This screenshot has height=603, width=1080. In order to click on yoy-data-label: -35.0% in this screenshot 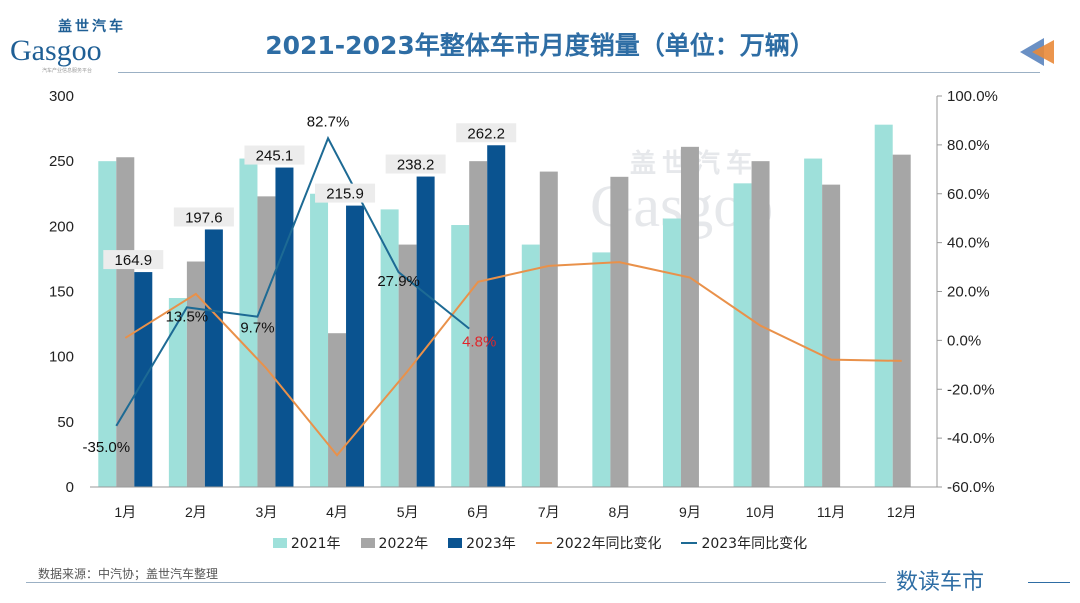, I will do `click(107, 447)`.